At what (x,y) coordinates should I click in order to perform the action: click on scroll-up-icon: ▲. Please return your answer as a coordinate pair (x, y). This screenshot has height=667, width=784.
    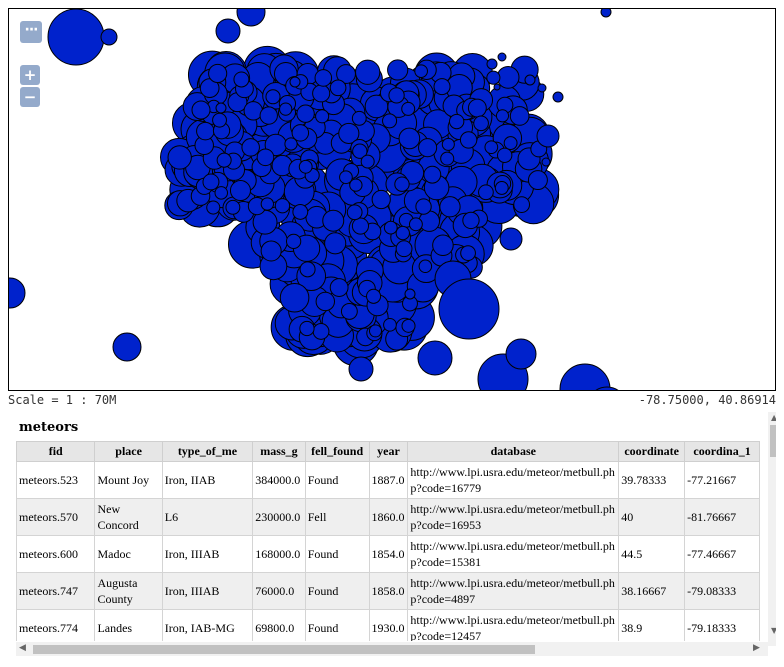
    Looking at the image, I should click on (773, 417).